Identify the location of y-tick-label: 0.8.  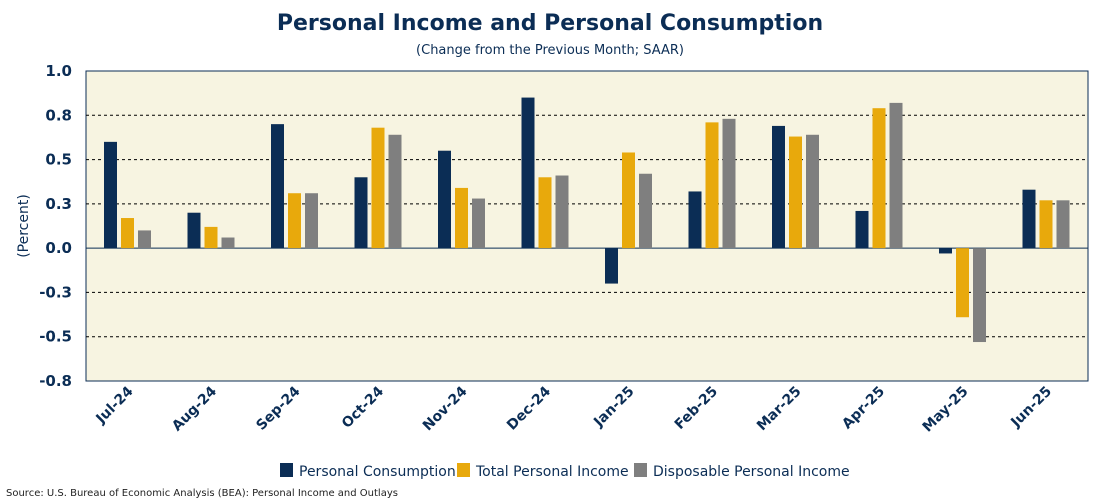
(58, 115).